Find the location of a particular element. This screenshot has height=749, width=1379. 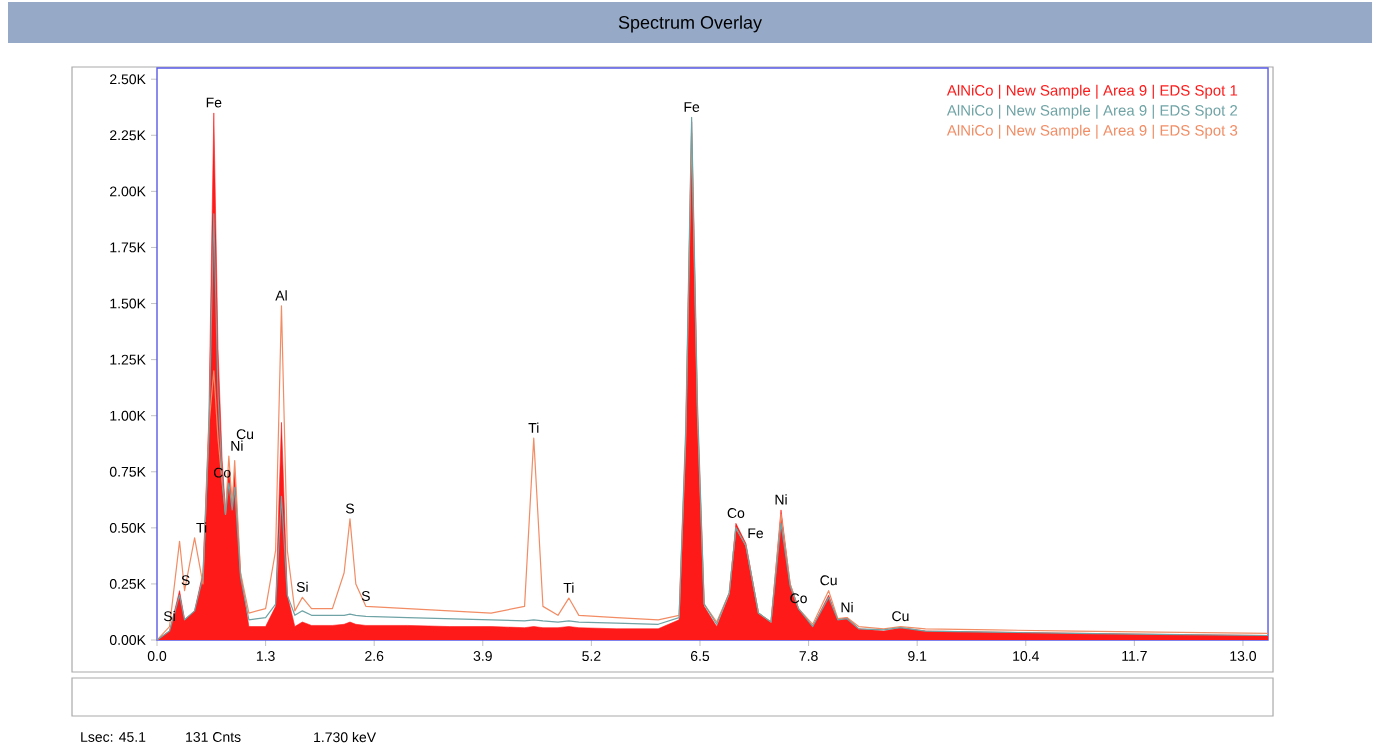

x-tick-label: 11.7 is located at coordinates (1134, 656).